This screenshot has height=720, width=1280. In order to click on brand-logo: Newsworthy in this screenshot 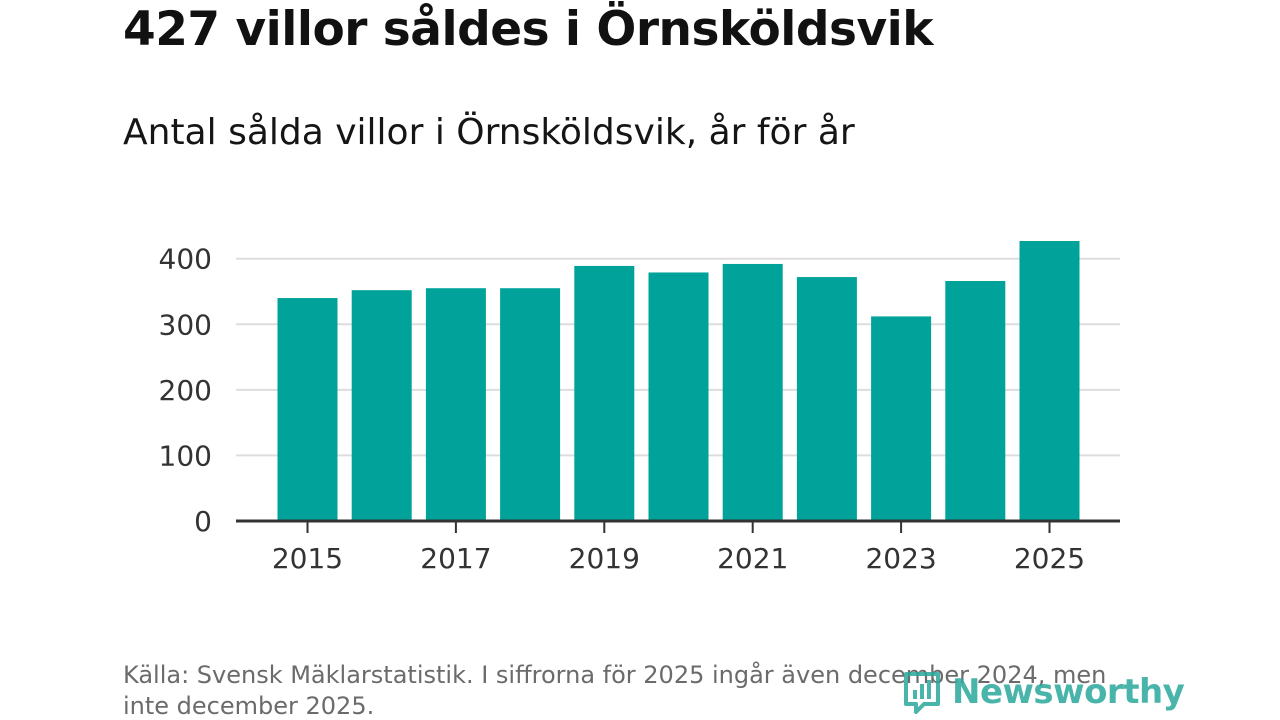, I will do `click(1043, 692)`.